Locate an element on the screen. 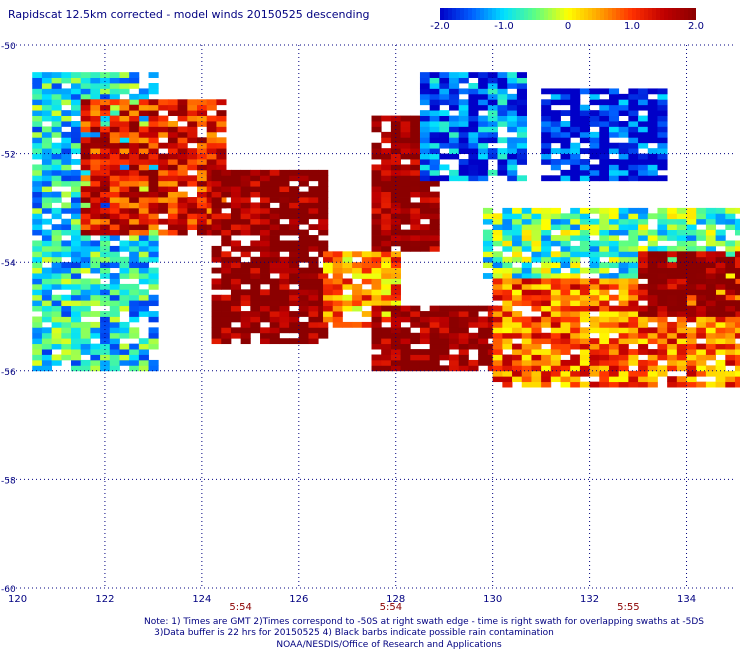  x-tick-label: 134 is located at coordinates (686, 599).